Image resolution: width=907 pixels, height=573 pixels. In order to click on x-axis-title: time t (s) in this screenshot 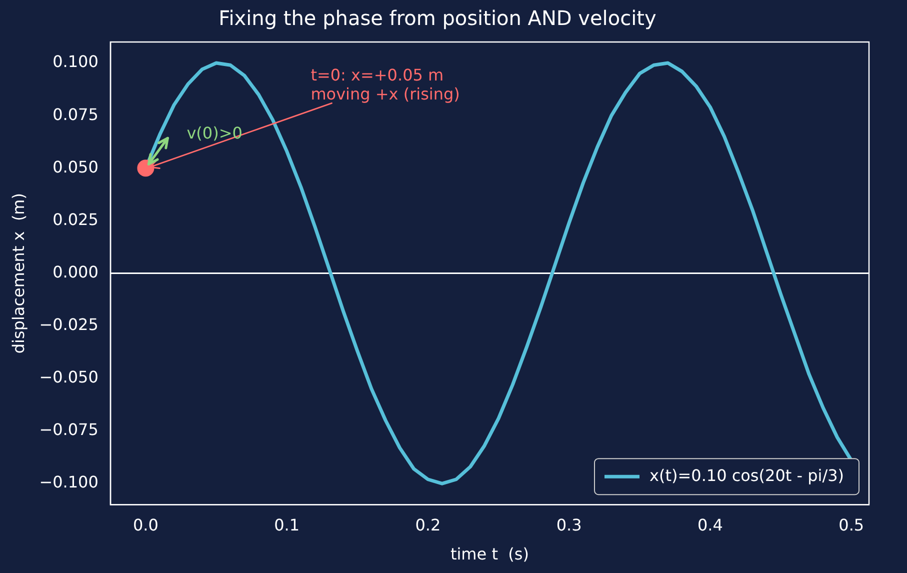, I will do `click(489, 554)`.